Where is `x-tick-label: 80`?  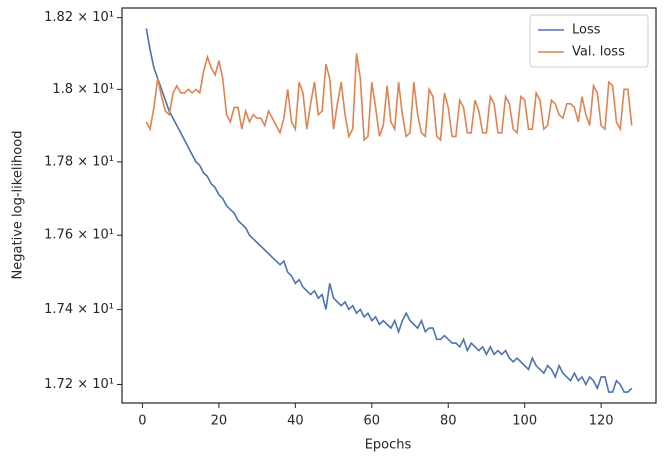 x-tick-label: 80 is located at coordinates (448, 421).